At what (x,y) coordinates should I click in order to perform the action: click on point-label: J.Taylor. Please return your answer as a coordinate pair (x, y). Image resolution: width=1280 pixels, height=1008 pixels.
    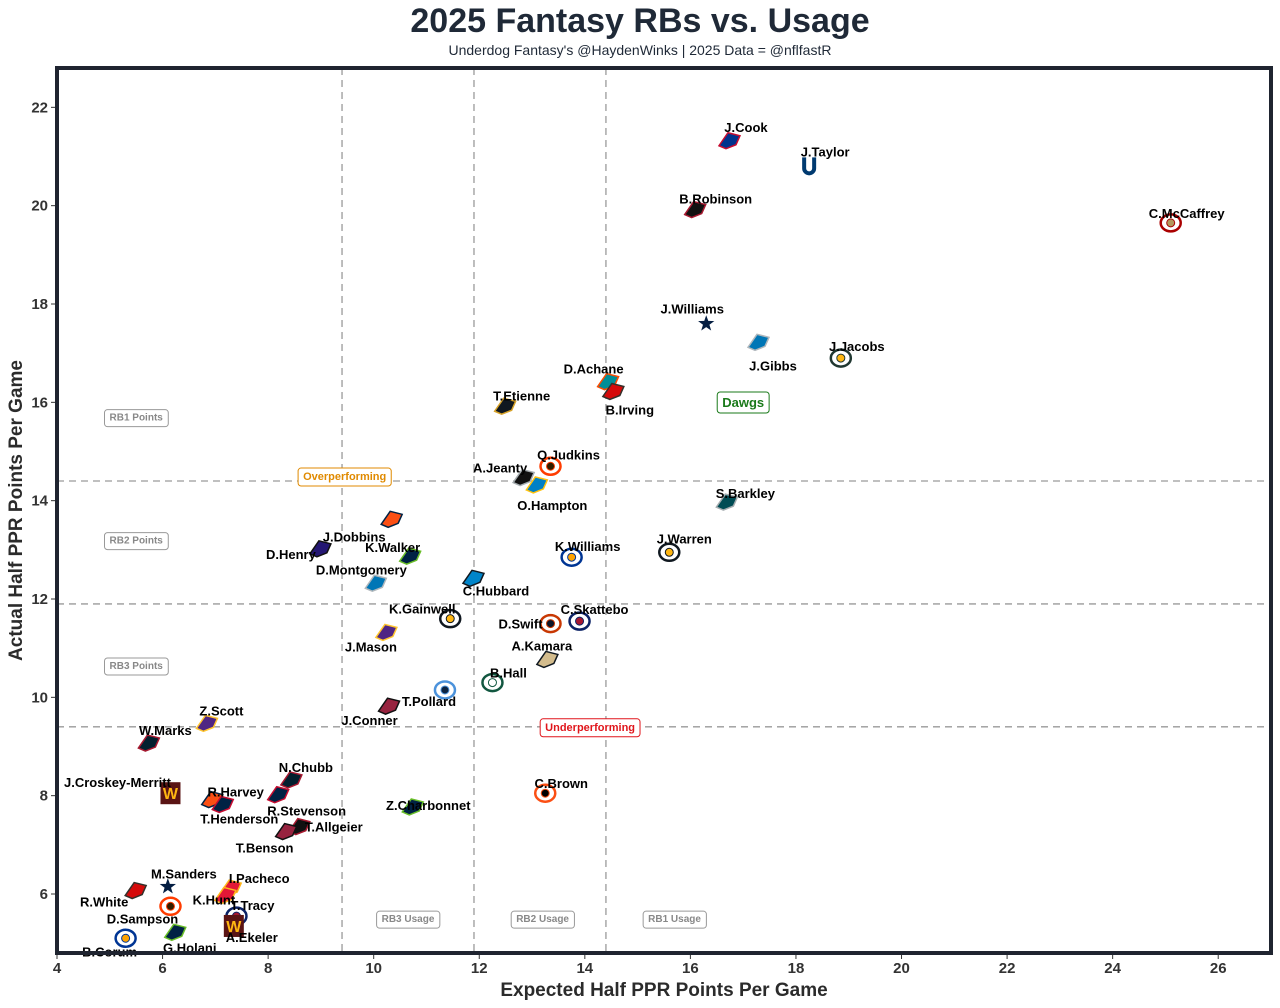
    Looking at the image, I should click on (825, 151).